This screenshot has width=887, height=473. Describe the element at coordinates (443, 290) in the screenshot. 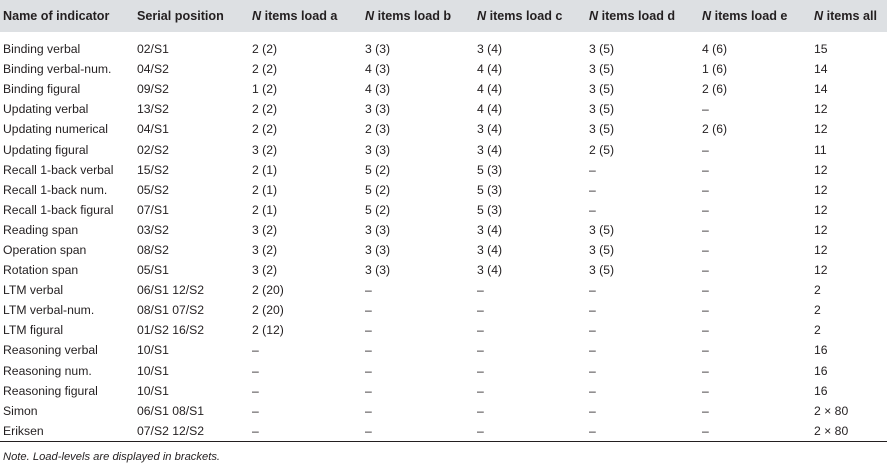

I see `table-row: LTM verbal 06/S1 12/S2 2 (20) – – – – 2` at that location.